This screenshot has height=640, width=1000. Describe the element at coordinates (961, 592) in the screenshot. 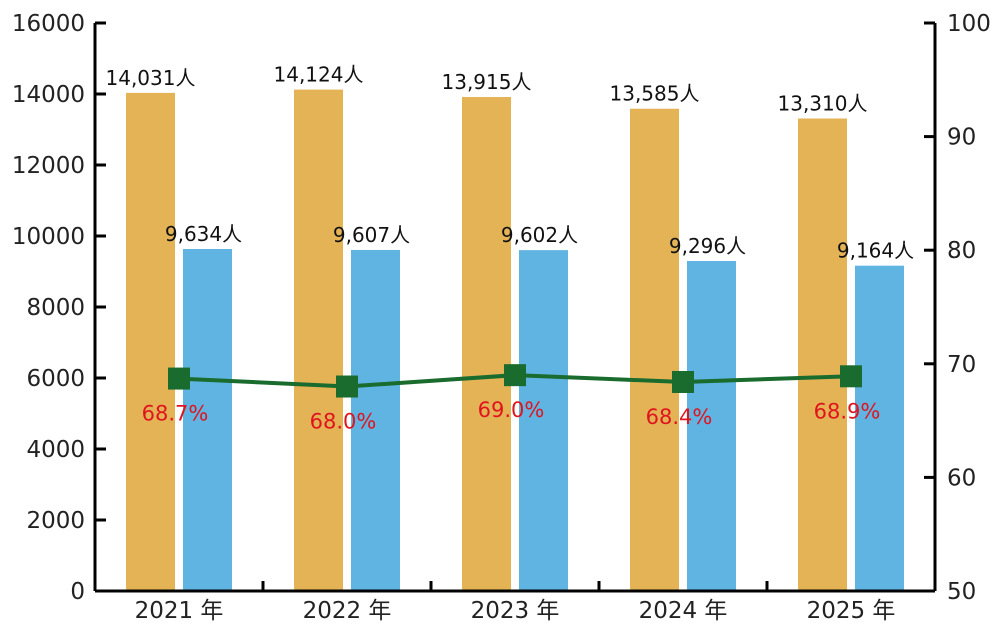

I see `right-tick-label: 50` at that location.